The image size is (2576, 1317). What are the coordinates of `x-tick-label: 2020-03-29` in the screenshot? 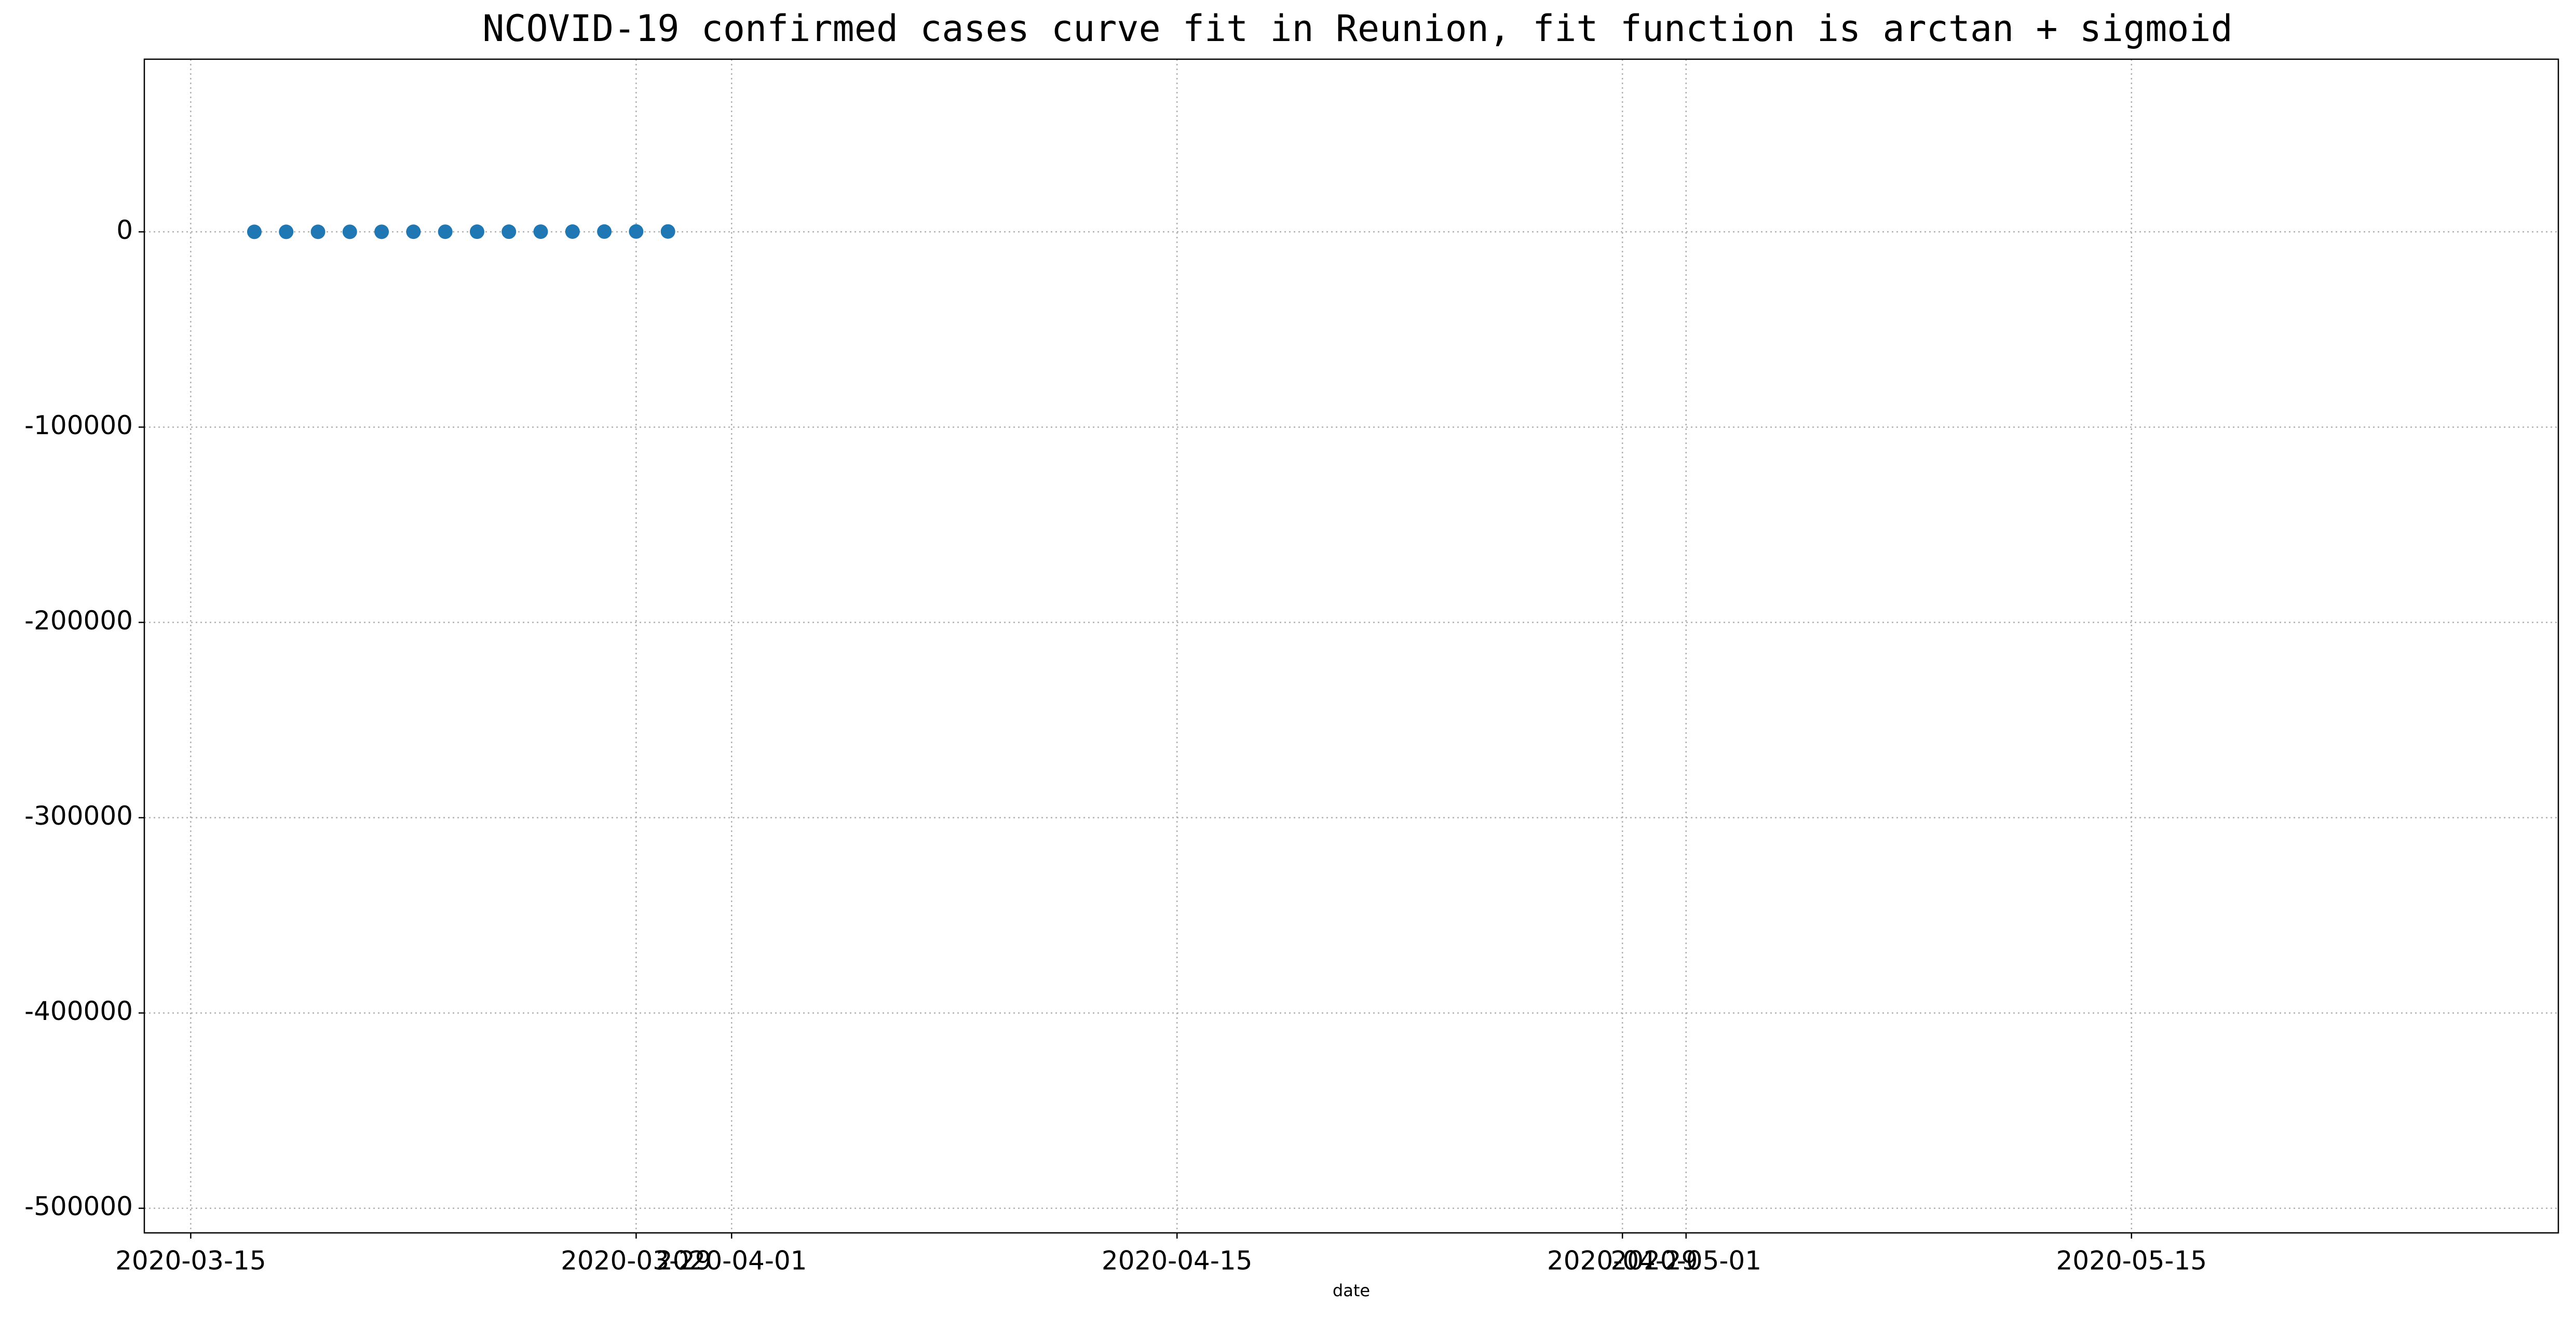 It's located at (636, 1261).